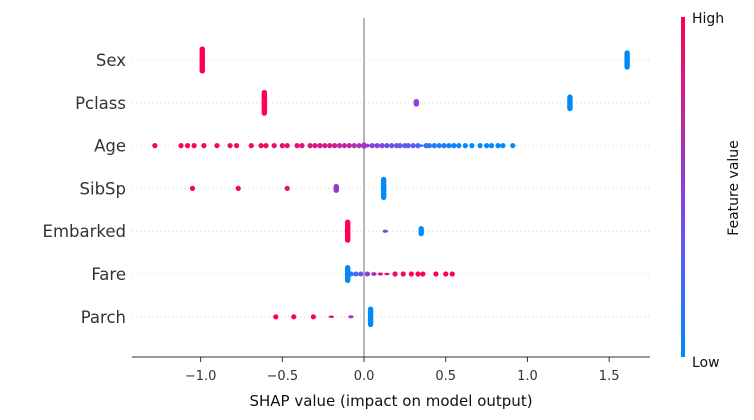 Image resolution: width=754 pixels, height=420 pixels. What do you see at coordinates (108, 274) in the screenshot?
I see `feature-label-fare: Fare` at bounding box center [108, 274].